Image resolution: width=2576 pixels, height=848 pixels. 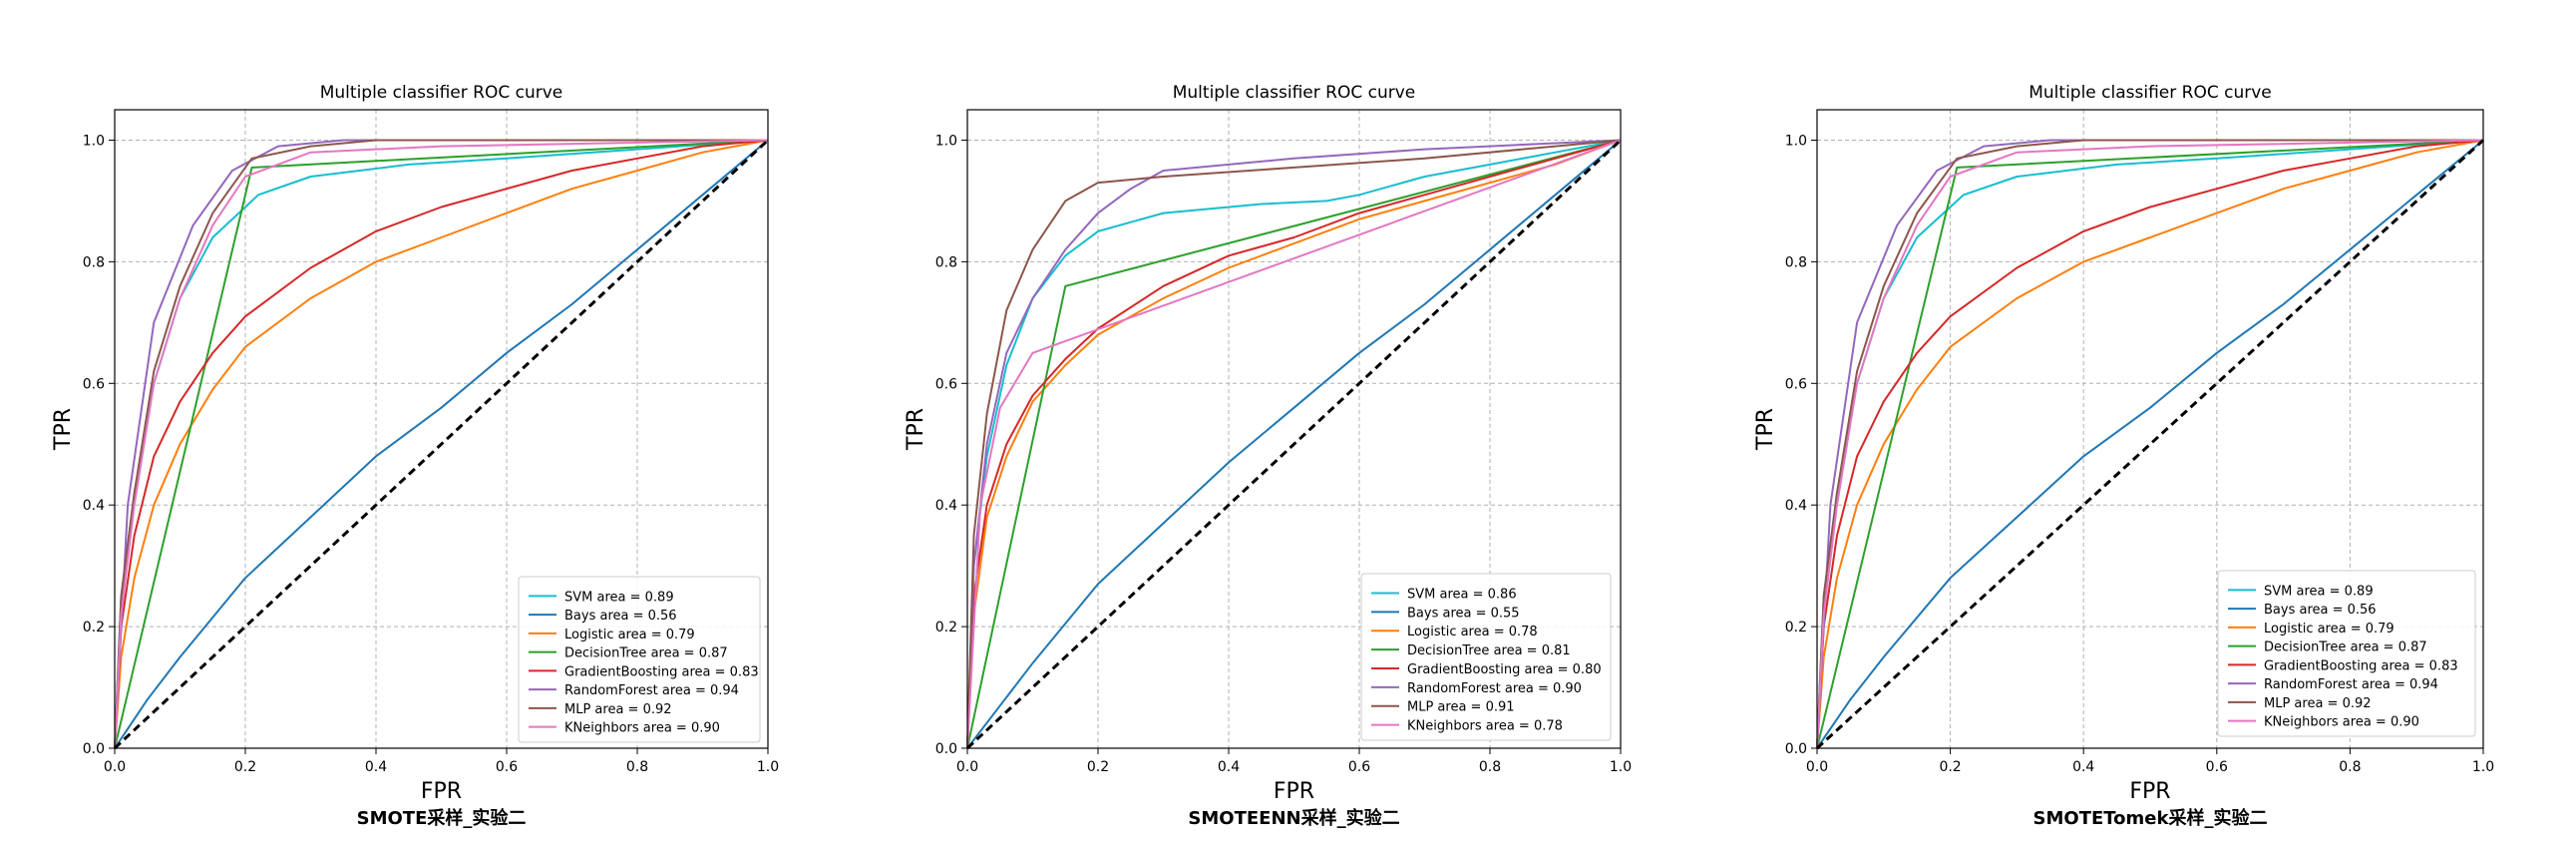 What do you see at coordinates (1505, 669) in the screenshot?
I see `legend-label: GradientBoosting area = 0.80` at bounding box center [1505, 669].